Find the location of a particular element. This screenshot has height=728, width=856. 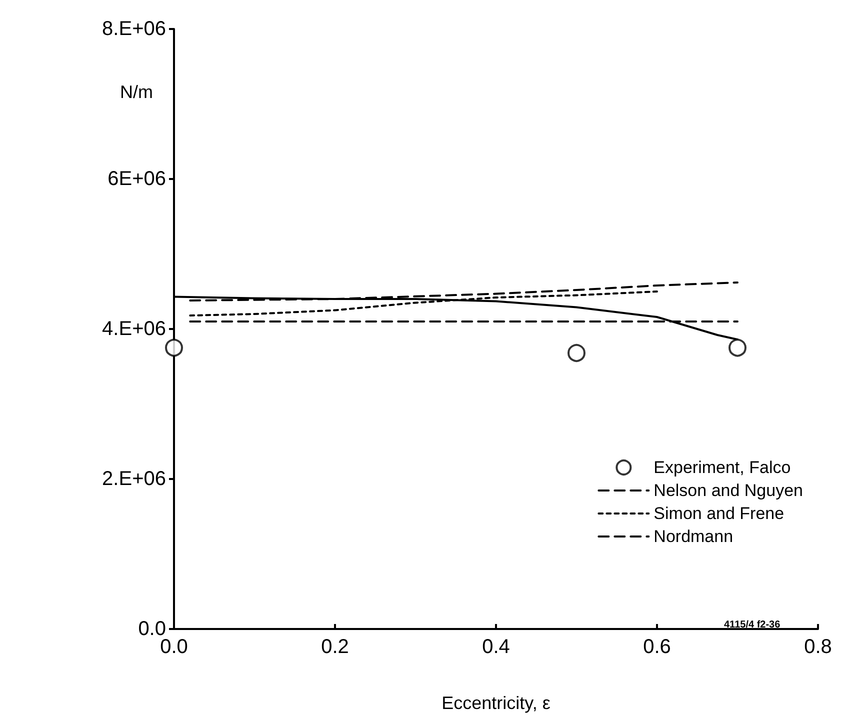

y-axis-title: N/m is located at coordinates (136, 92).